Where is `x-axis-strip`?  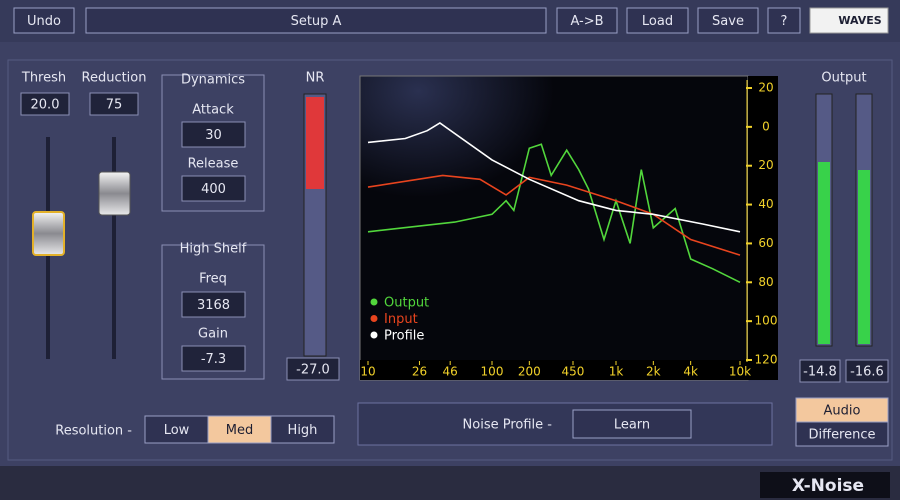
x-axis-strip is located at coordinates (569, 370).